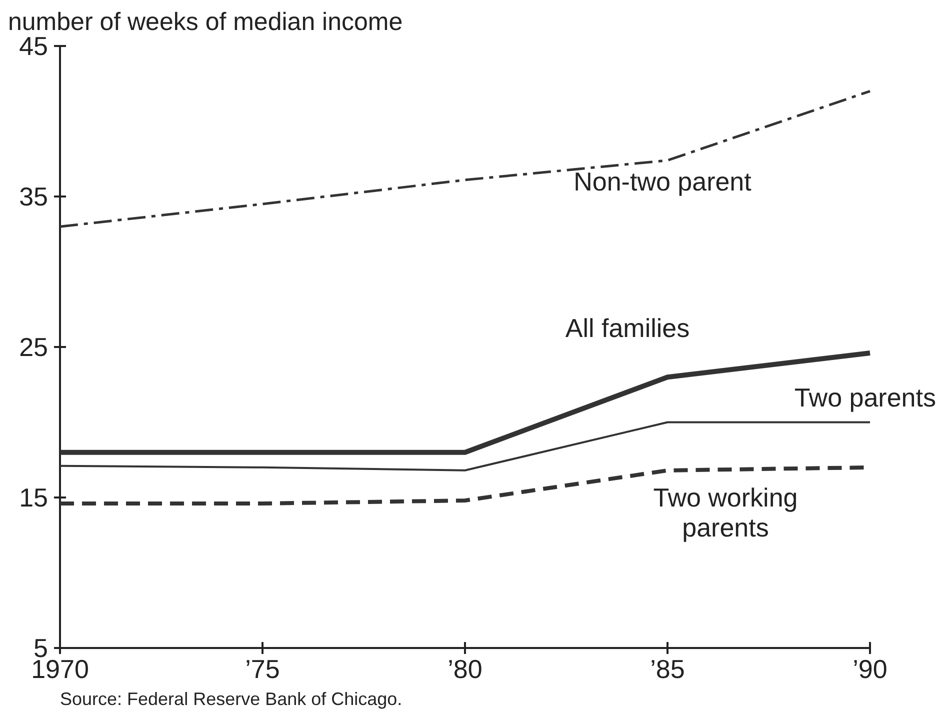  I want to click on series-label: Two parents, so click(865, 397).